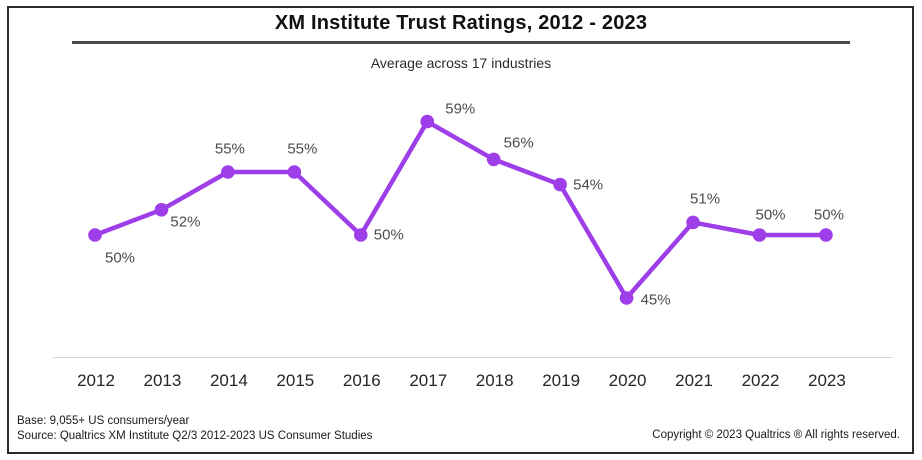 This screenshot has height=460, width=922. Describe the element at coordinates (96, 380) in the screenshot. I see `x-axis-tick-label: 2012` at that location.